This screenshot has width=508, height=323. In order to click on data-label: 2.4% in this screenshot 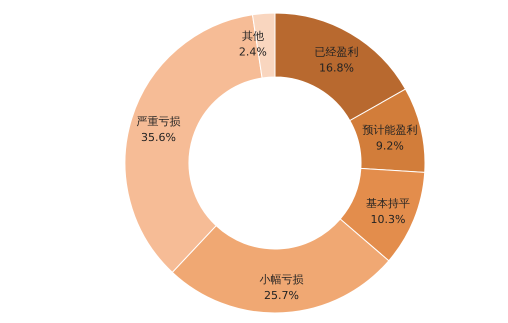, I will do `click(252, 51)`.